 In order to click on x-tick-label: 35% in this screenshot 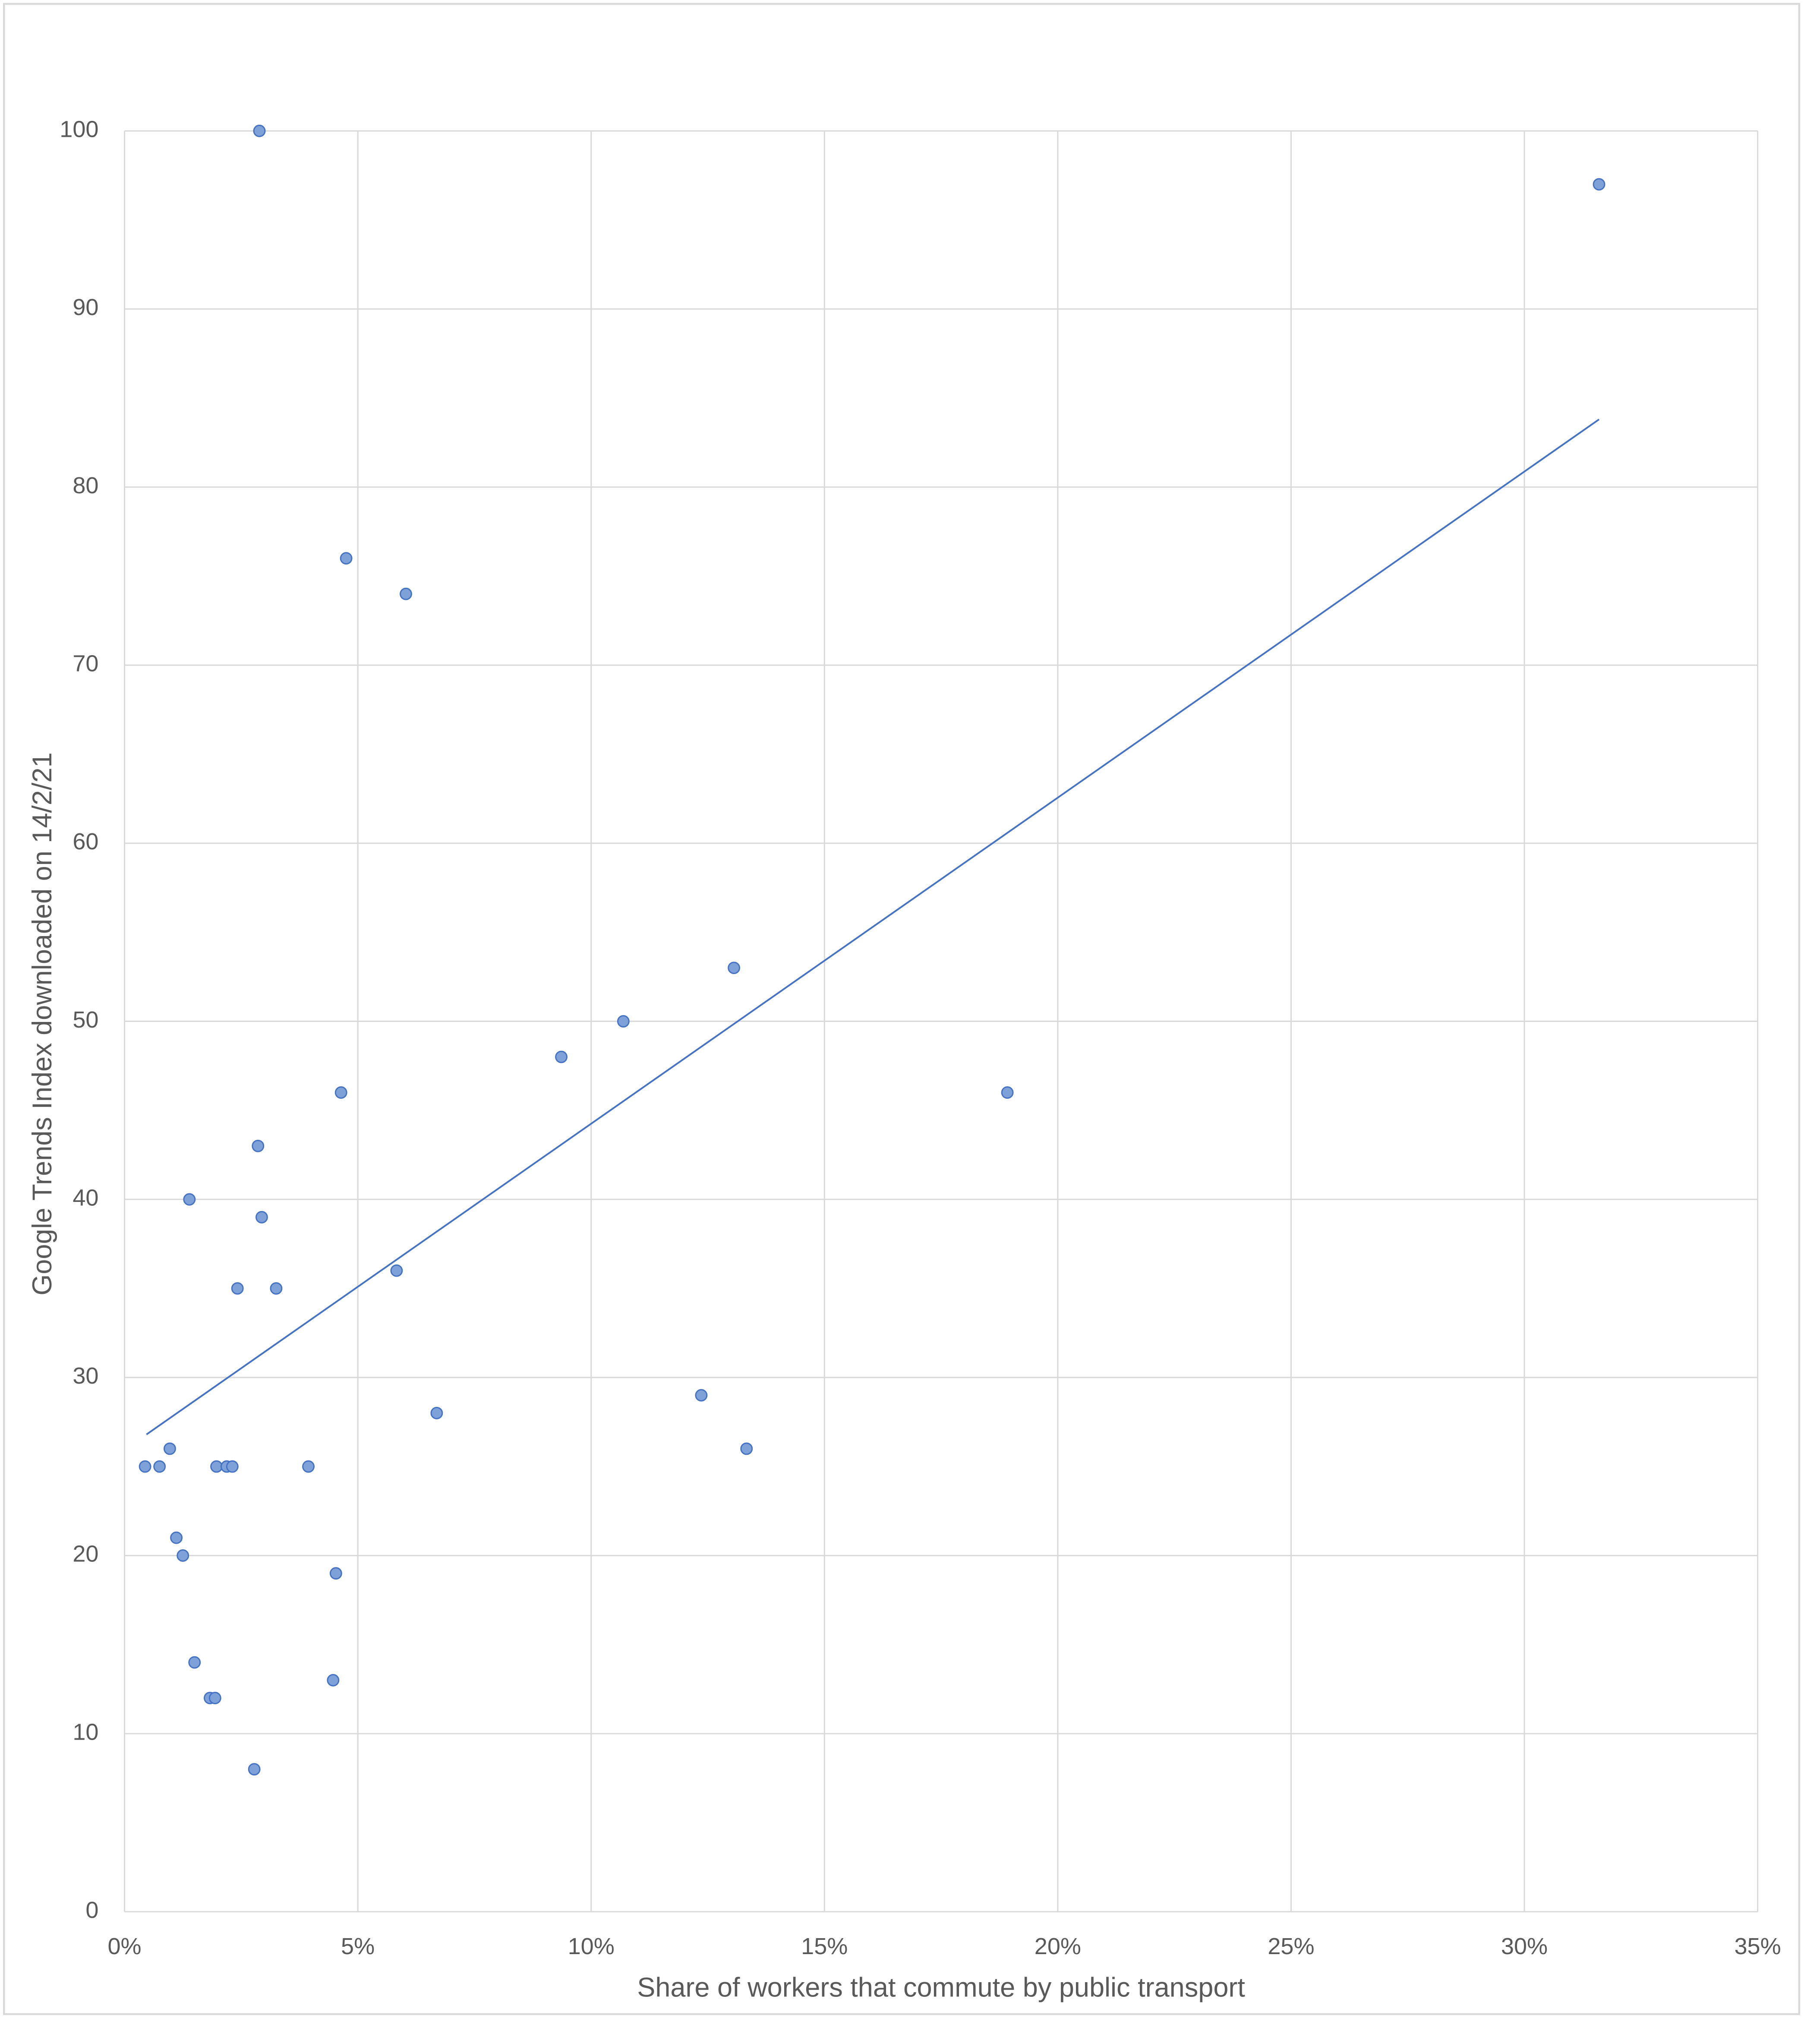, I will do `click(1758, 1946)`.